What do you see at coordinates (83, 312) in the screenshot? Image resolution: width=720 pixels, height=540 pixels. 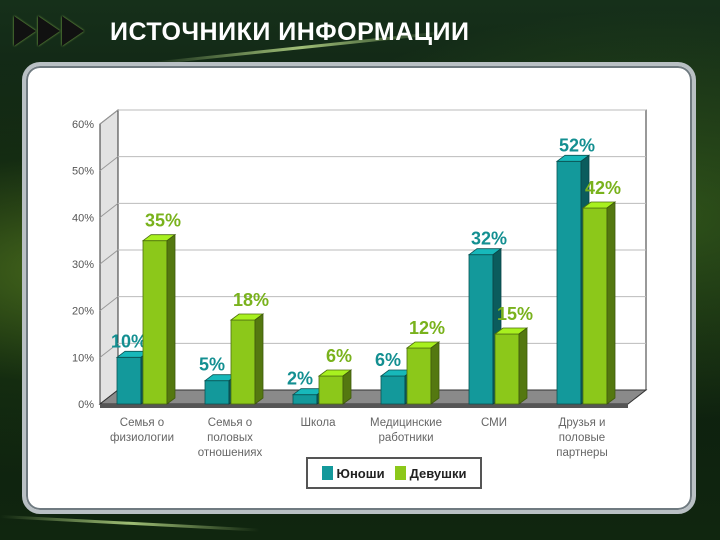 I see `y-tick-label: 20%` at bounding box center [83, 312].